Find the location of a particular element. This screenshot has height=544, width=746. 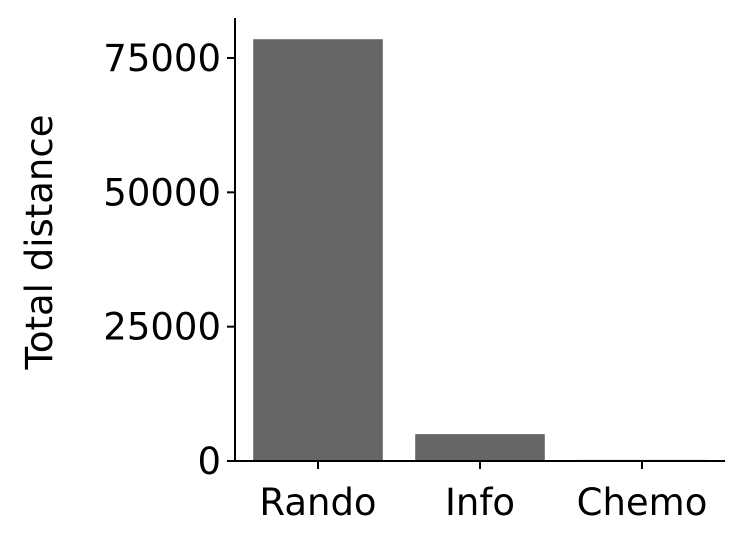

y-tick-label: 75000 is located at coordinates (162, 58).